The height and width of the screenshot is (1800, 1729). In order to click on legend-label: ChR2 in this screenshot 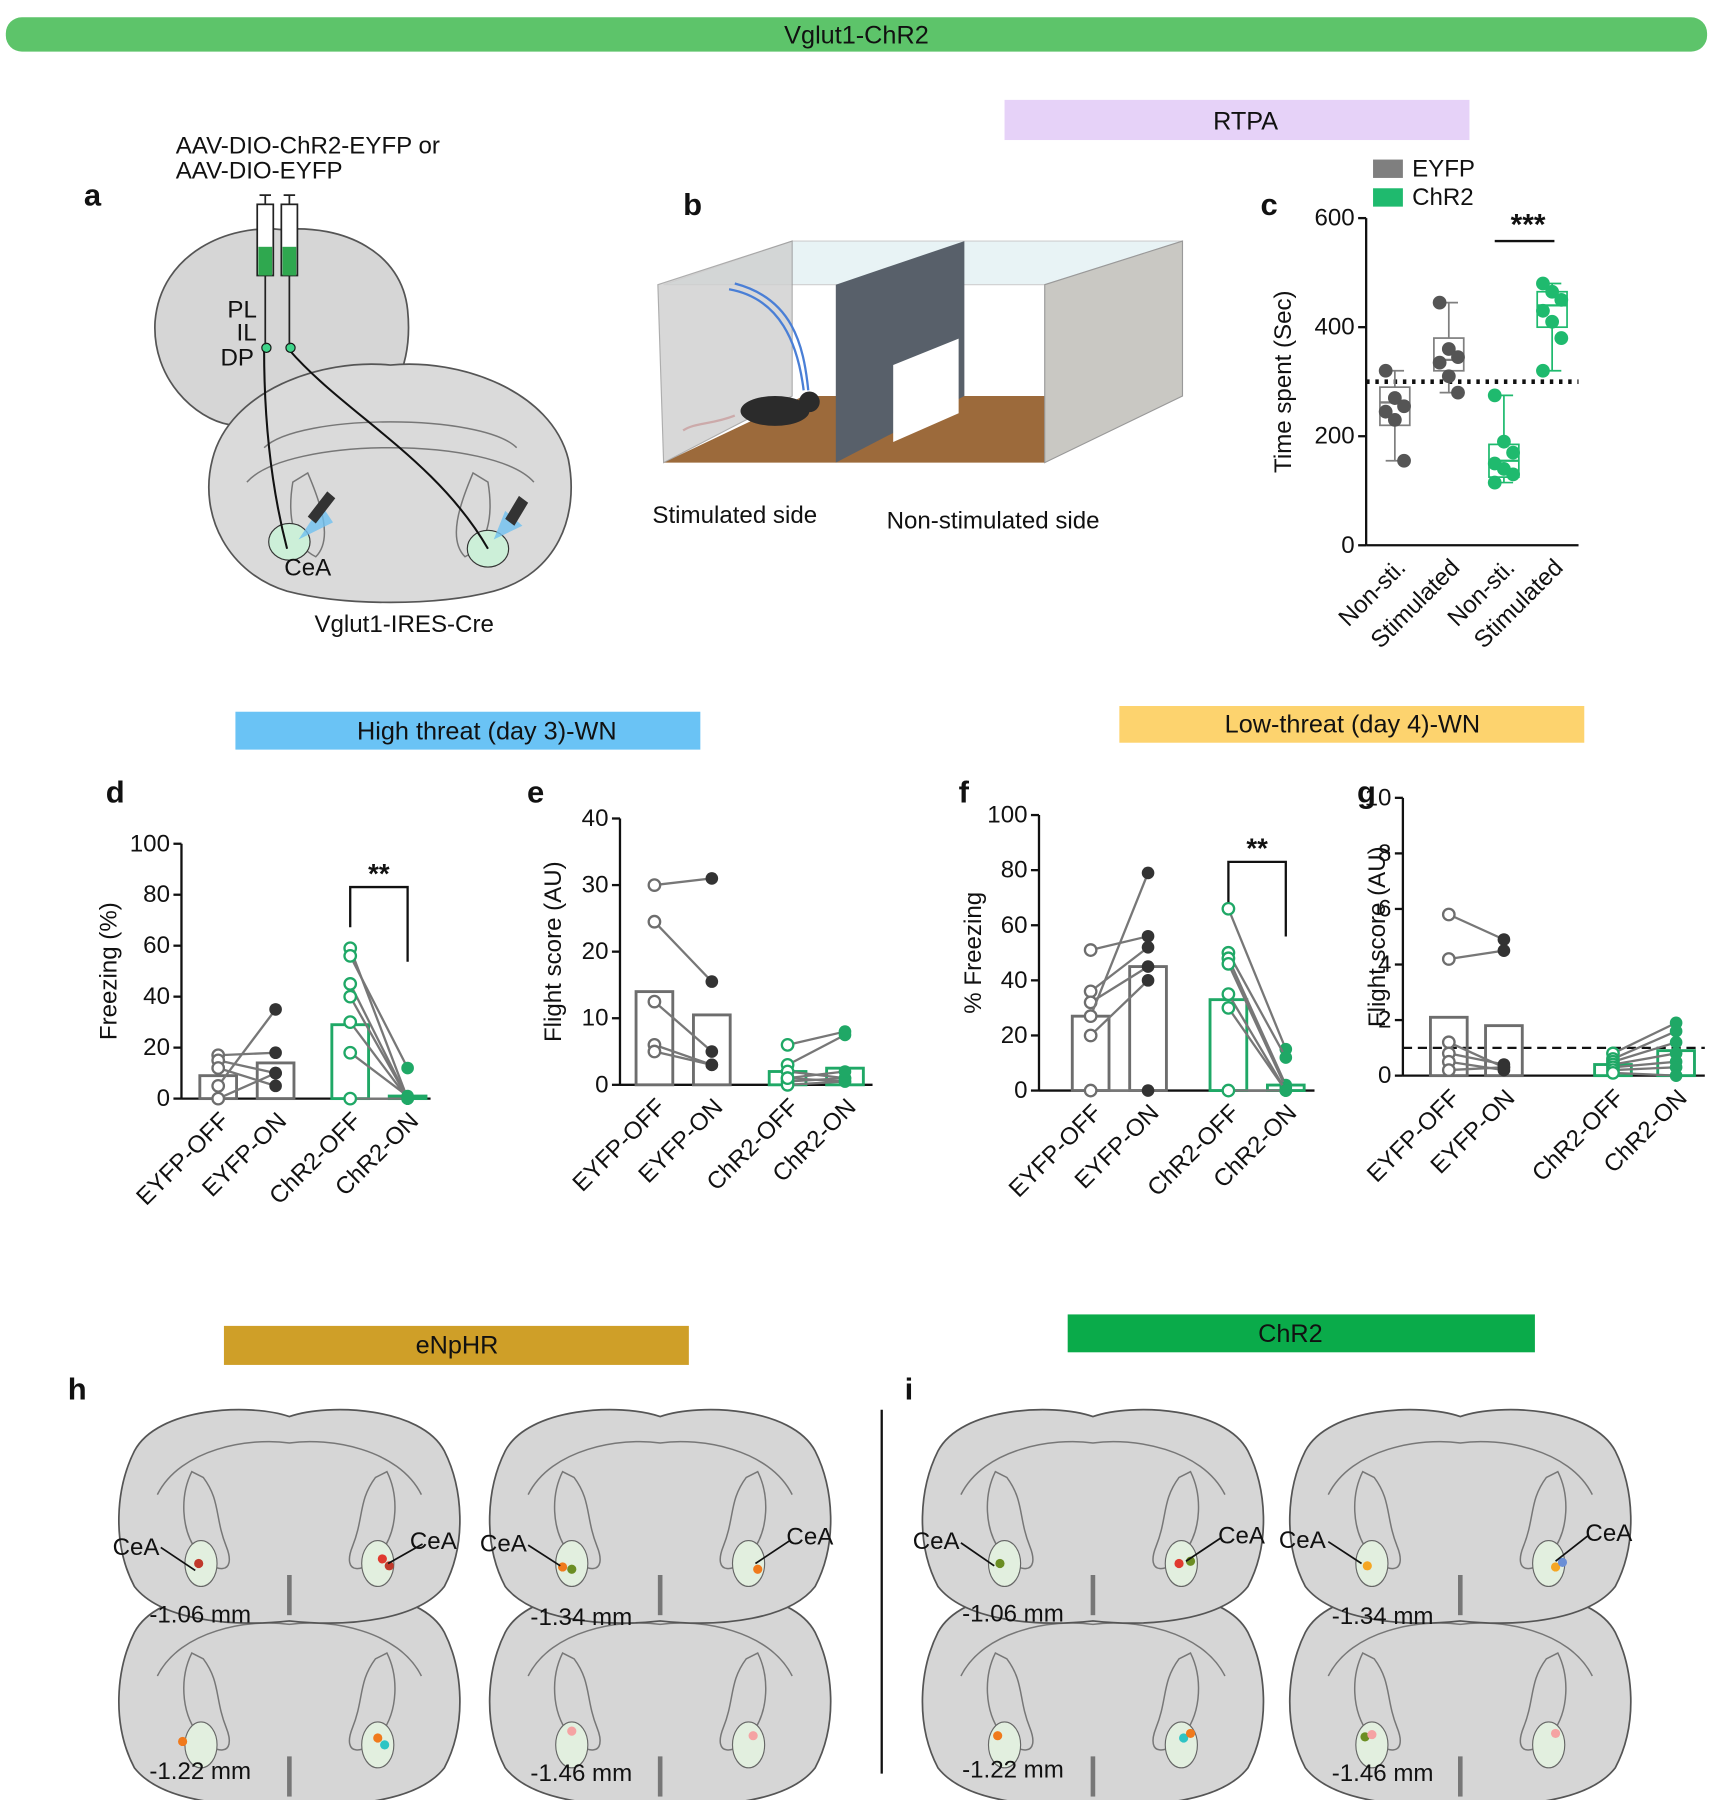, I will do `click(1443, 197)`.